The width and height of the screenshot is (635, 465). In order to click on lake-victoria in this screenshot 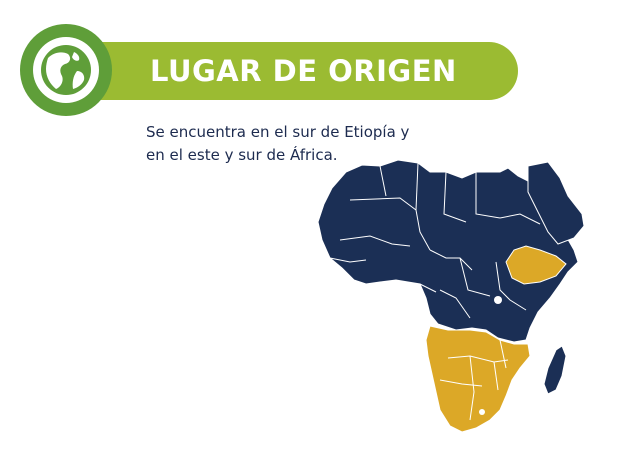, I will do `click(498, 300)`.